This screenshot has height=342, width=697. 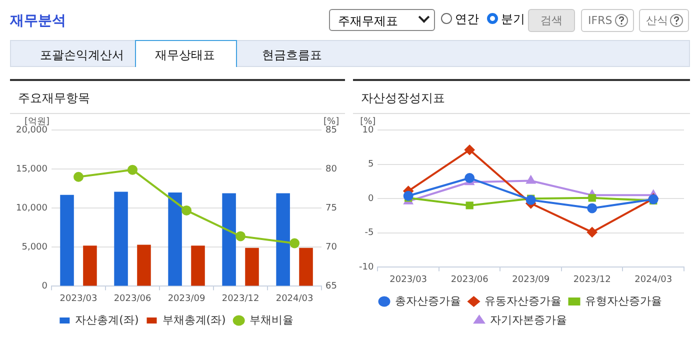 I want to click on y2-tick-label: 75, so click(x=331, y=208).